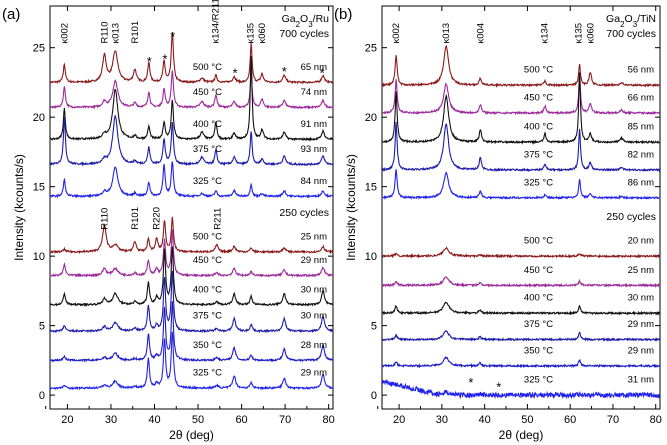 Image resolution: width=667 pixels, height=445 pixels. Describe the element at coordinates (646, 19) in the screenshot. I see `title-part: /TiN` at that location.